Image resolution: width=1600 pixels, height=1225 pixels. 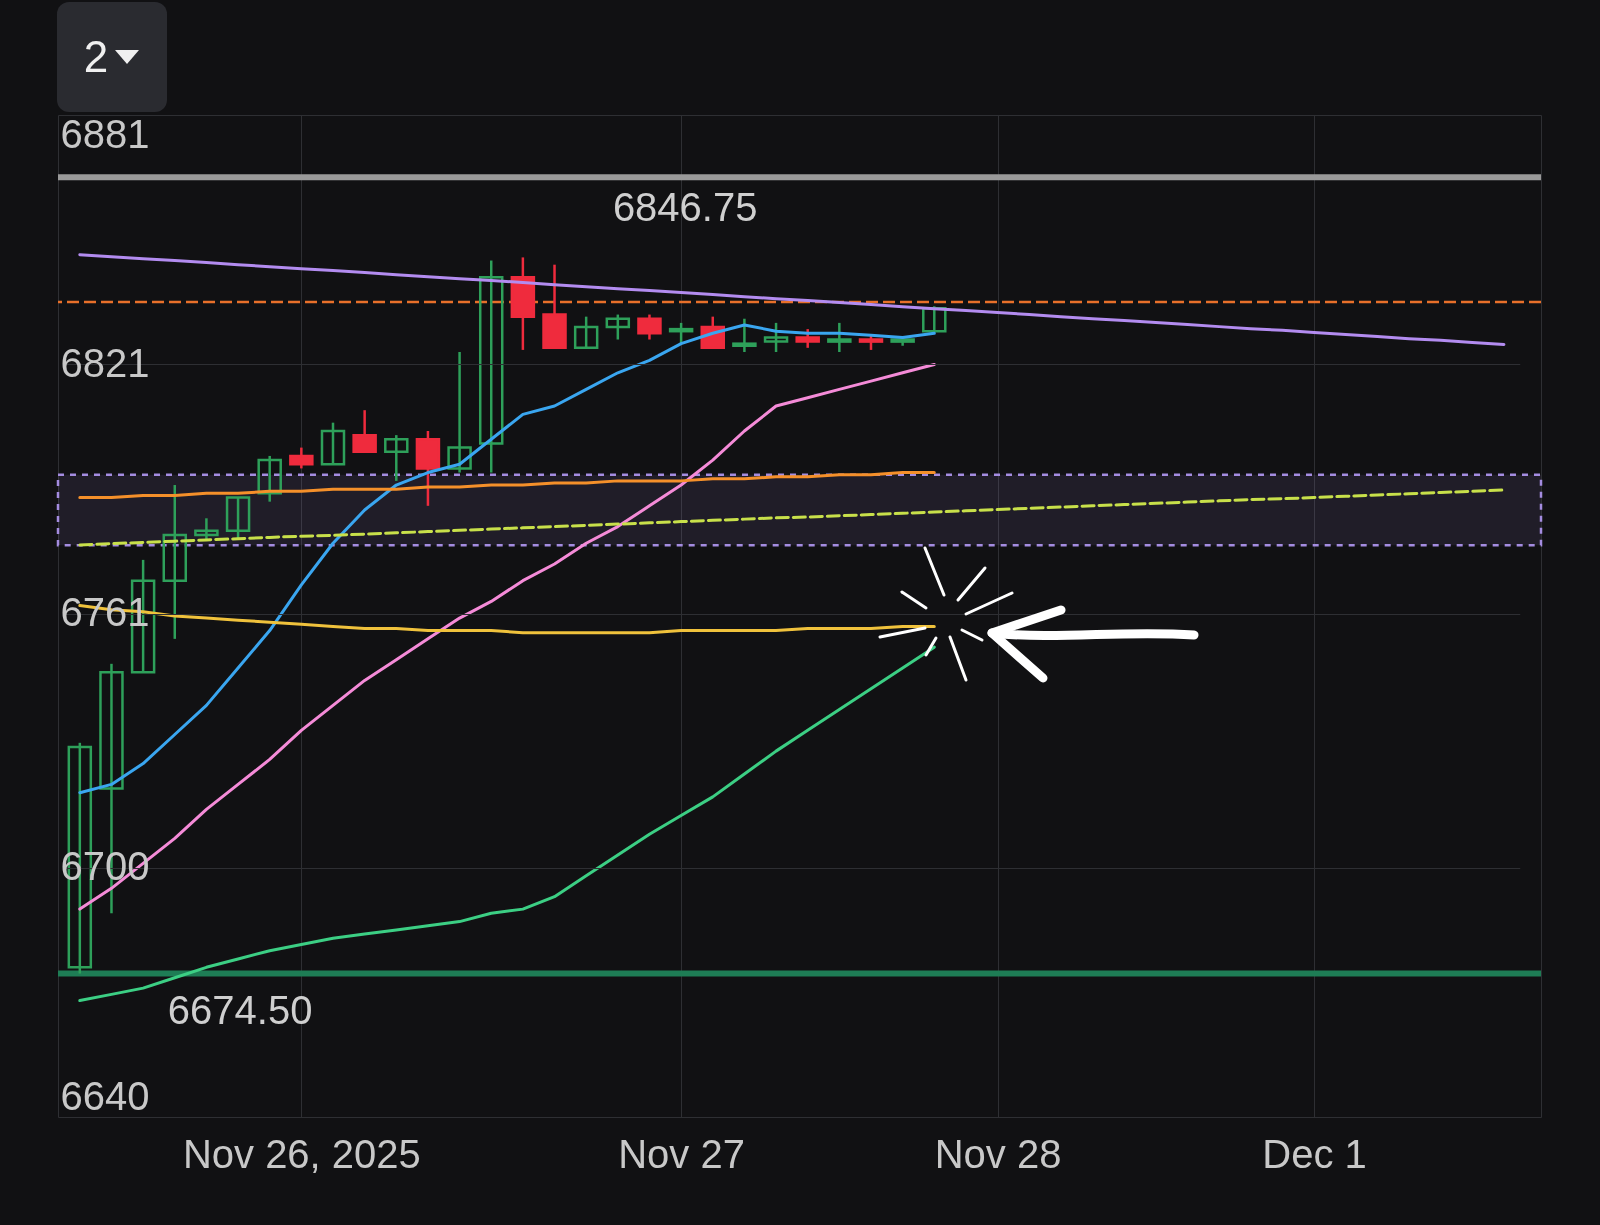 I want to click on dropdown-button: 2, so click(x=112, y=57).